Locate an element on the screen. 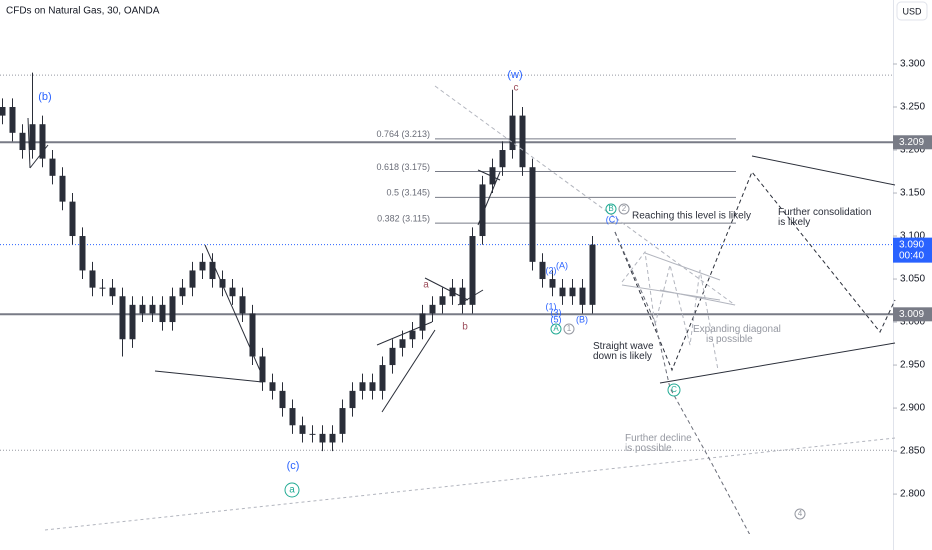 This screenshot has height=550, width=932. channel-line is located at coordinates (777, 363).